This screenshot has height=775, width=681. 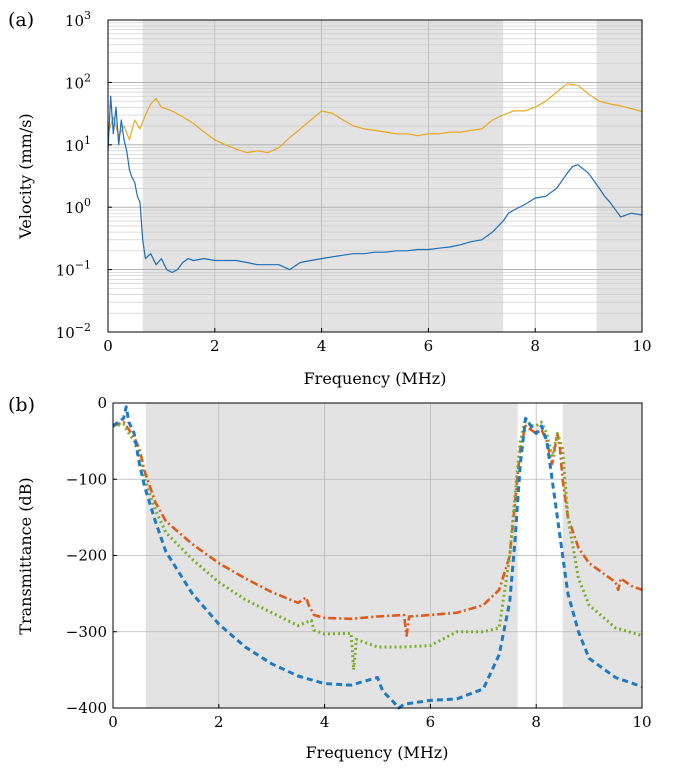 I want to click on panel-a-y-tick-label: 10⁻¹, so click(x=73, y=269).